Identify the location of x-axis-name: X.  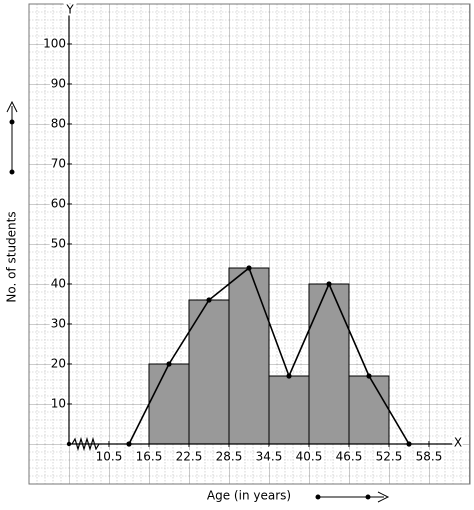
(458, 443).